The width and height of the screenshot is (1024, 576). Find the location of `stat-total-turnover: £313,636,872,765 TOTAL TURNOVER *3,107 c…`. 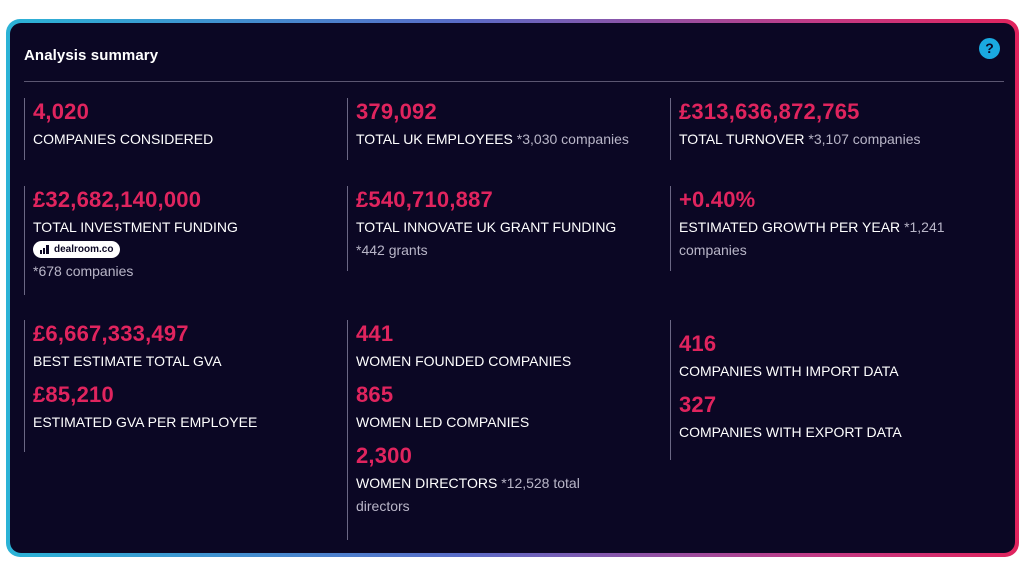

stat-total-turnover: £313,636,872,765 TOTAL TURNOVER *3,107 c… is located at coordinates (827, 129).